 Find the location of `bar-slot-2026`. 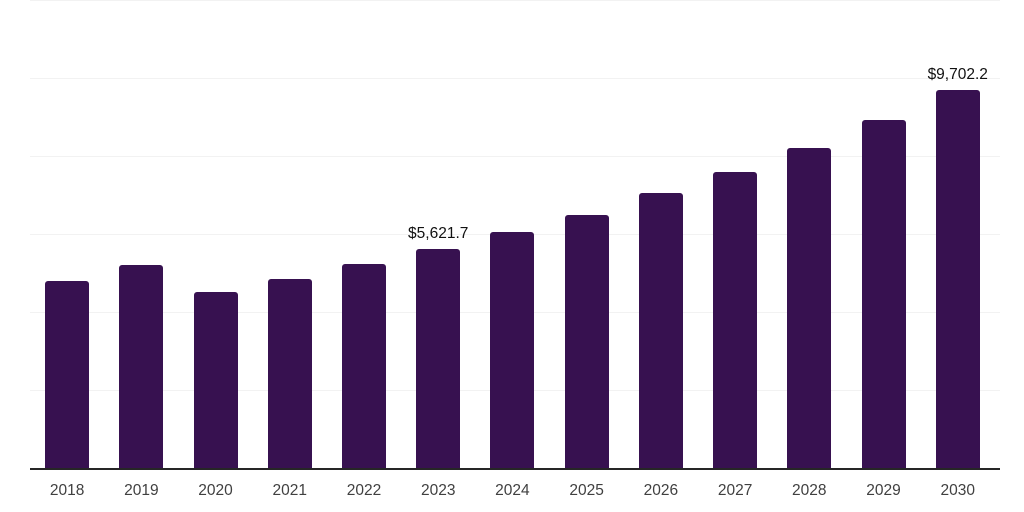

bar-slot-2026 is located at coordinates (661, 234).